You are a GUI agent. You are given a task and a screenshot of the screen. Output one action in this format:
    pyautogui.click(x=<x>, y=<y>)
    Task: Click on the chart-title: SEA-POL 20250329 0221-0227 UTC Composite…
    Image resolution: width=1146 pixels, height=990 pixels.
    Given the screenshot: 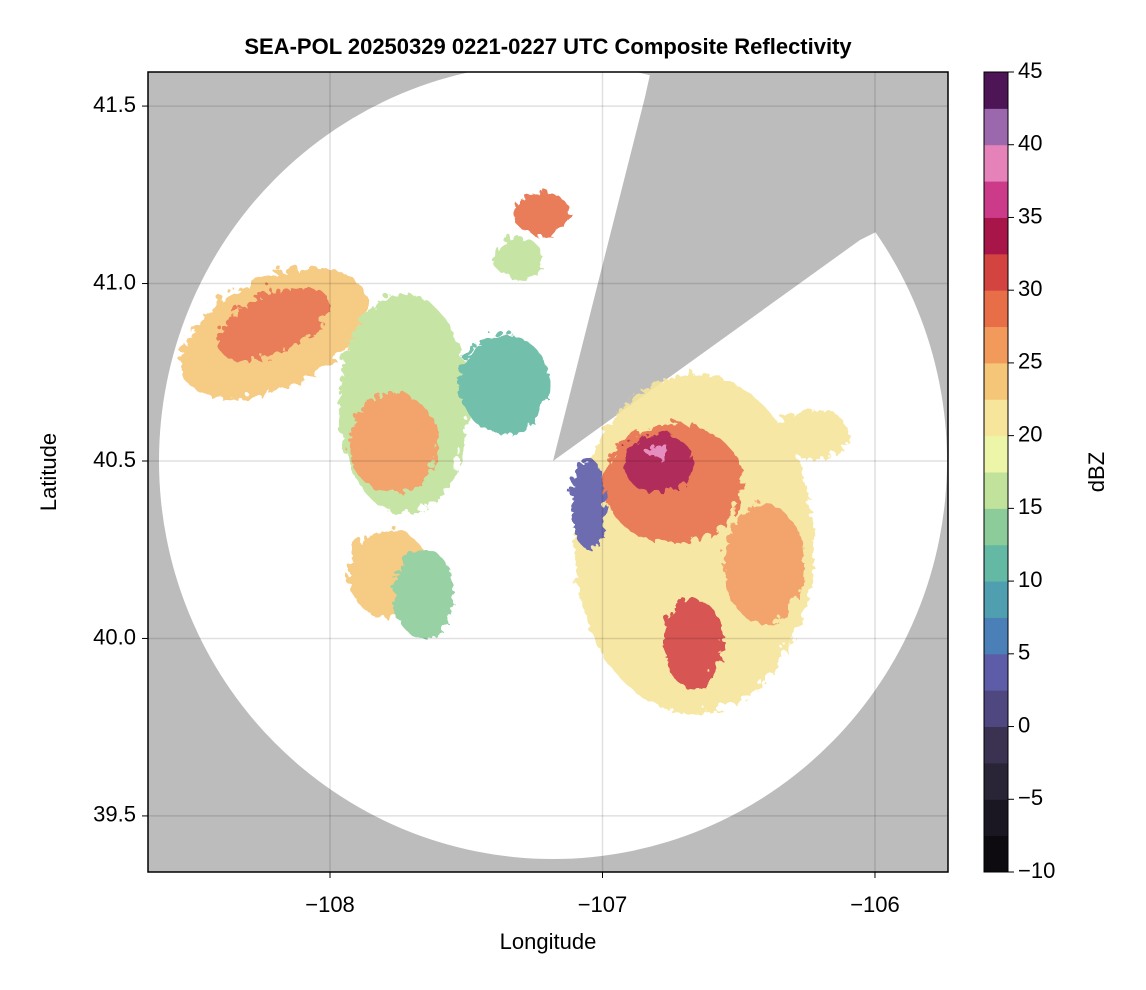 What is the action you would take?
    pyautogui.click(x=548, y=46)
    